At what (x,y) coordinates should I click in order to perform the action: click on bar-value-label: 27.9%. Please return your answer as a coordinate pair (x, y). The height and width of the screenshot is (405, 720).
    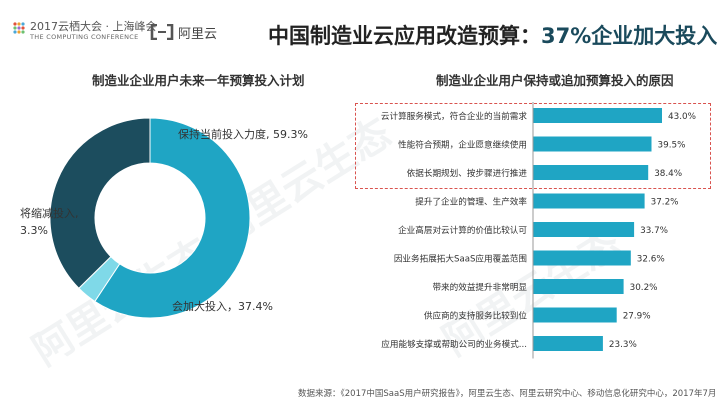
    Looking at the image, I should click on (637, 317).